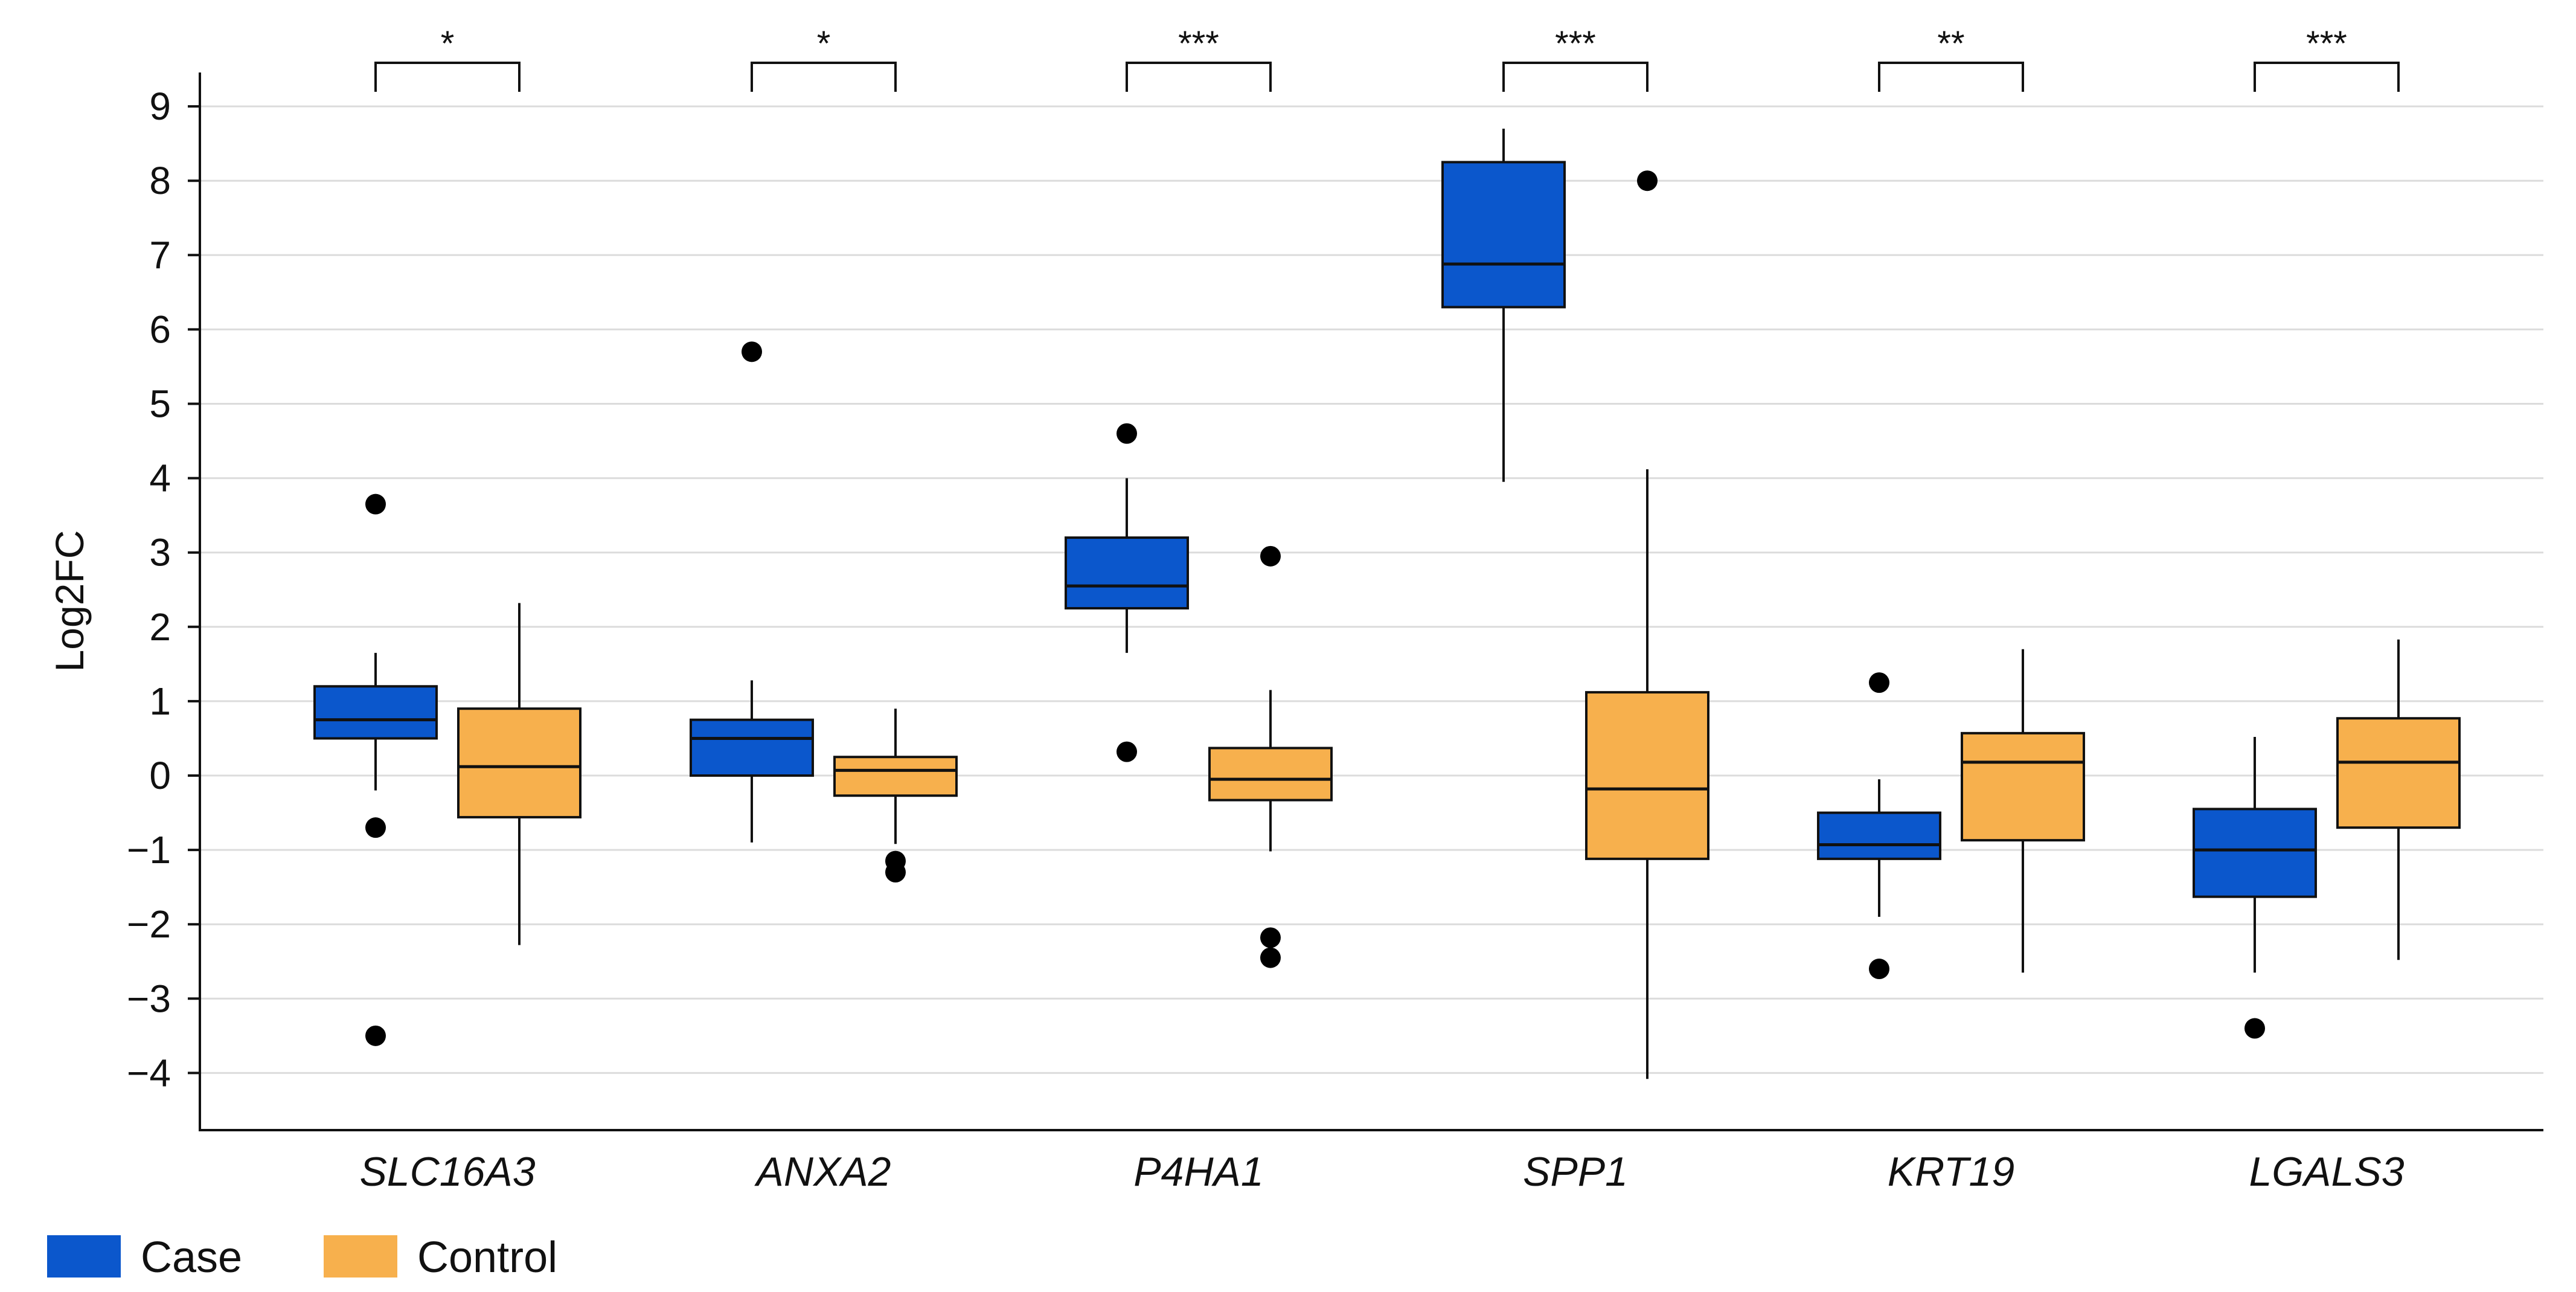  Describe the element at coordinates (84, 1256) in the screenshot. I see `legend-swatch-case` at that location.